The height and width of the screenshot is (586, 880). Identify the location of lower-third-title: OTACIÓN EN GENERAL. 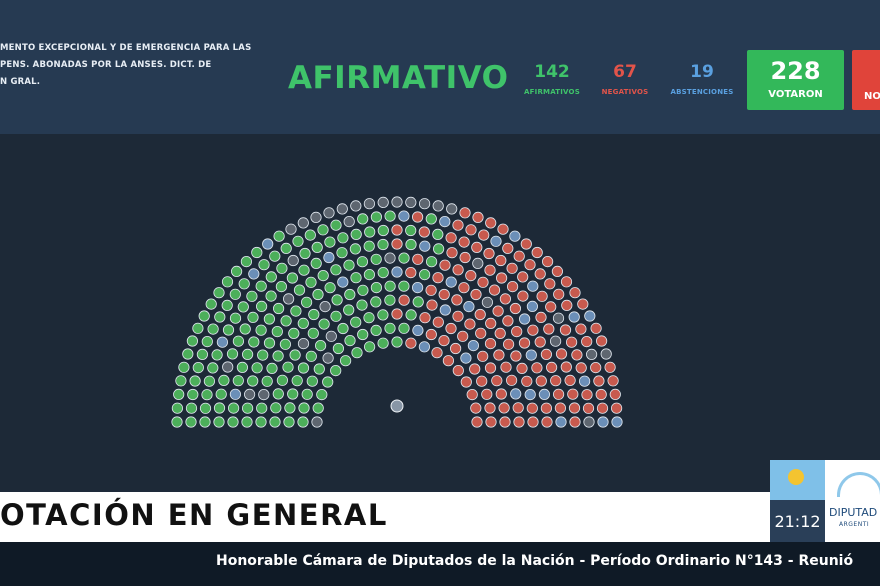
(194, 515).